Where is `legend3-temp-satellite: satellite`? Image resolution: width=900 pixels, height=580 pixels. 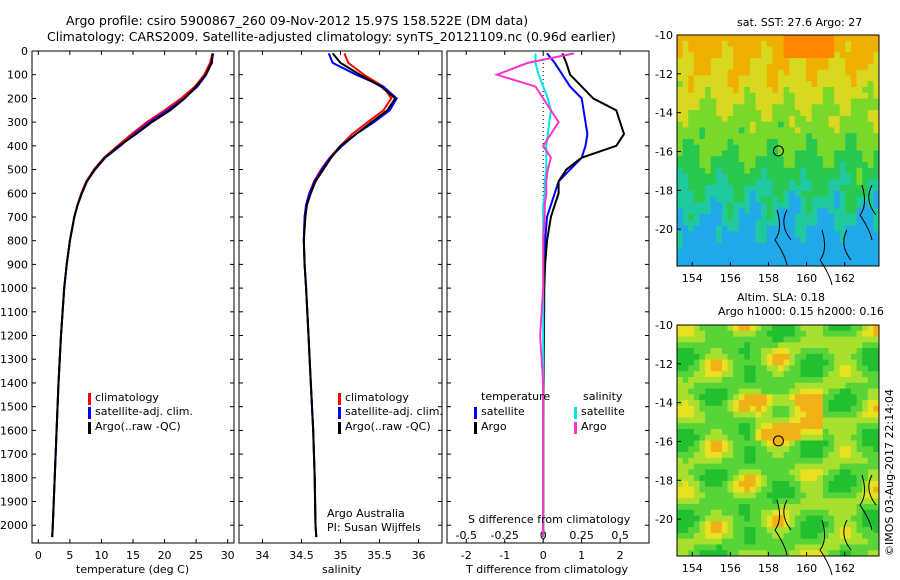 legend3-temp-satellite: satellite is located at coordinates (503, 411).